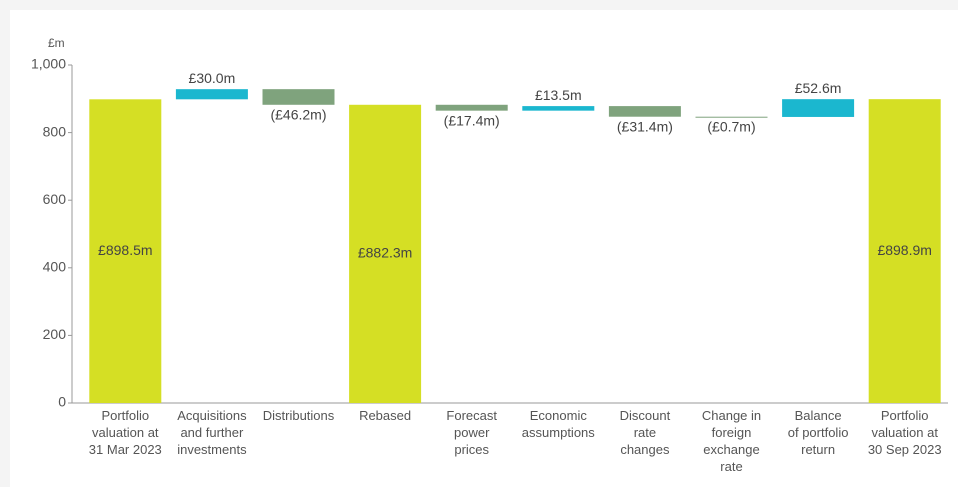 This screenshot has width=958, height=487. I want to click on x-tick-line: and further, so click(212, 432).